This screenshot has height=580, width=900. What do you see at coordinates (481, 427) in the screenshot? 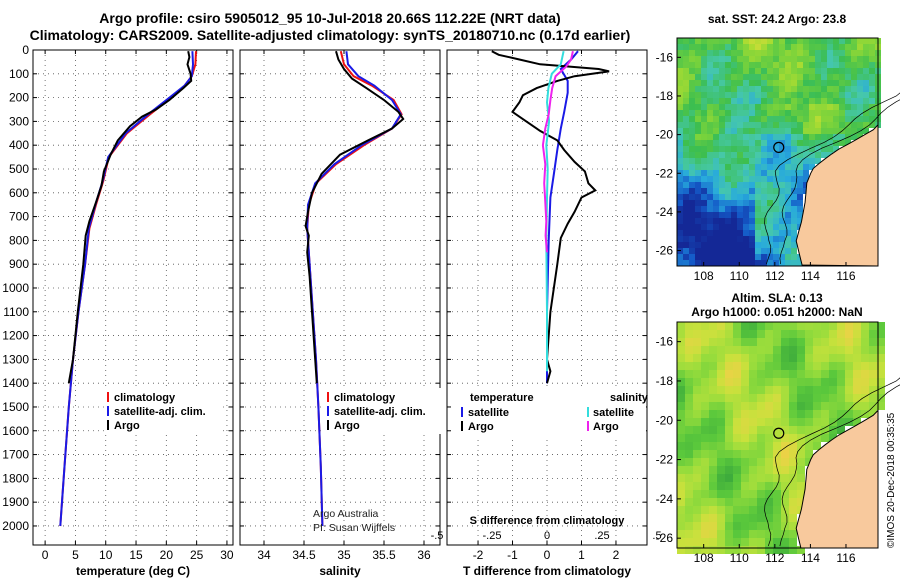
I see `legend-label: Argo` at bounding box center [481, 427].